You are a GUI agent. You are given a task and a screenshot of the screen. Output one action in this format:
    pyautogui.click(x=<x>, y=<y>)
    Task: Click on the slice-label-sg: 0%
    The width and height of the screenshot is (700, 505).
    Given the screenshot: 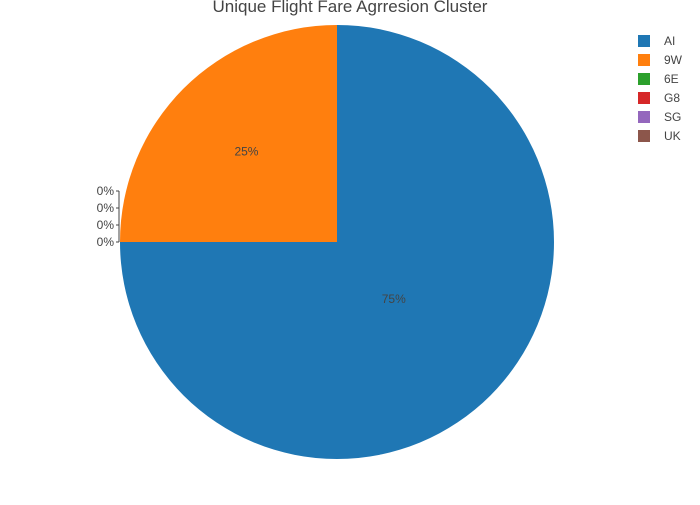 What is the action you would take?
    pyautogui.click(x=106, y=225)
    